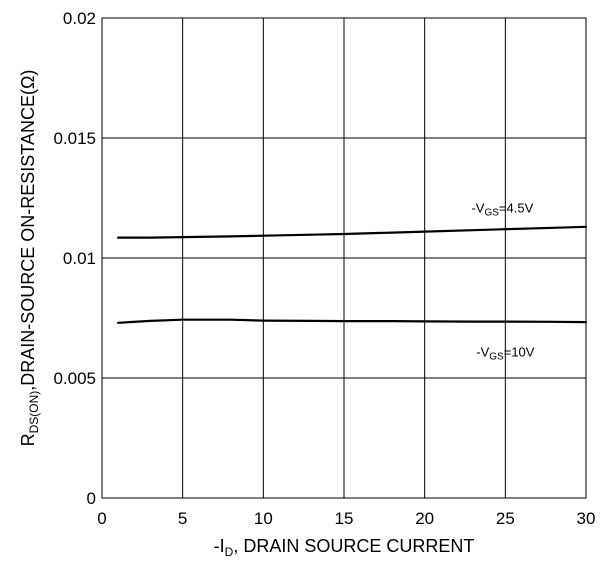  Describe the element at coordinates (502, 209) in the screenshot. I see `series-label-vgs-4-5v: -VGS=4.5V` at that location.